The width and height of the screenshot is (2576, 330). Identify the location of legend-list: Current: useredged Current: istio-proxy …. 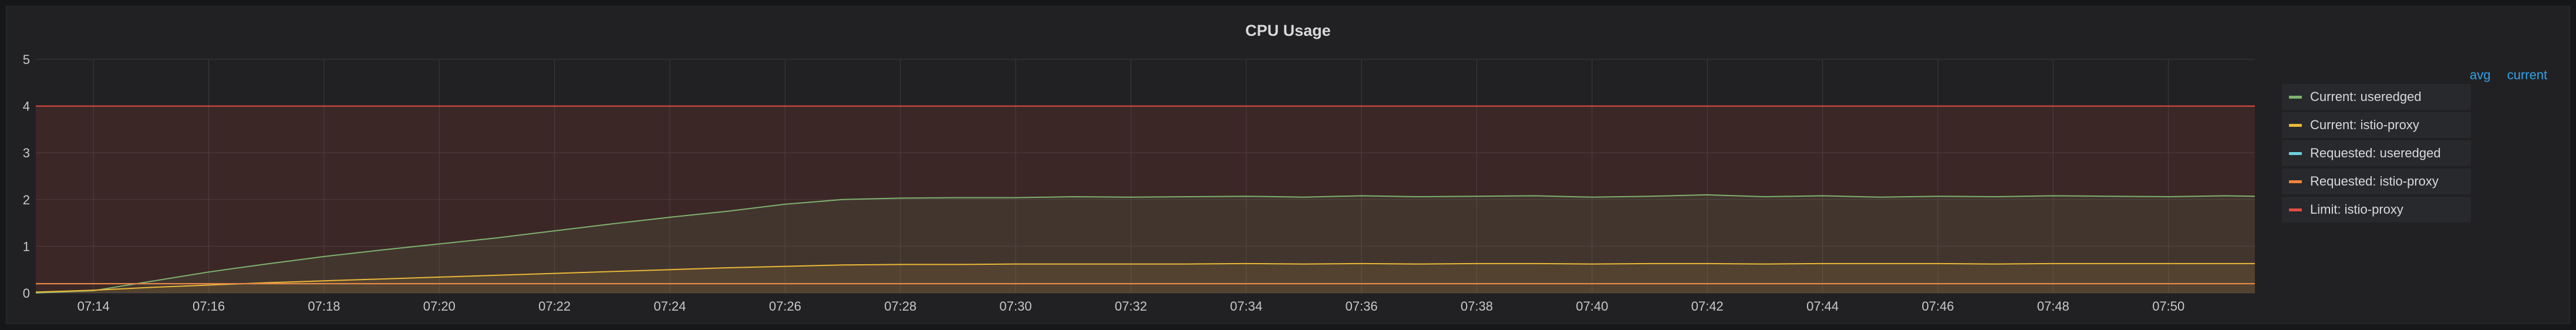
(2376, 154).